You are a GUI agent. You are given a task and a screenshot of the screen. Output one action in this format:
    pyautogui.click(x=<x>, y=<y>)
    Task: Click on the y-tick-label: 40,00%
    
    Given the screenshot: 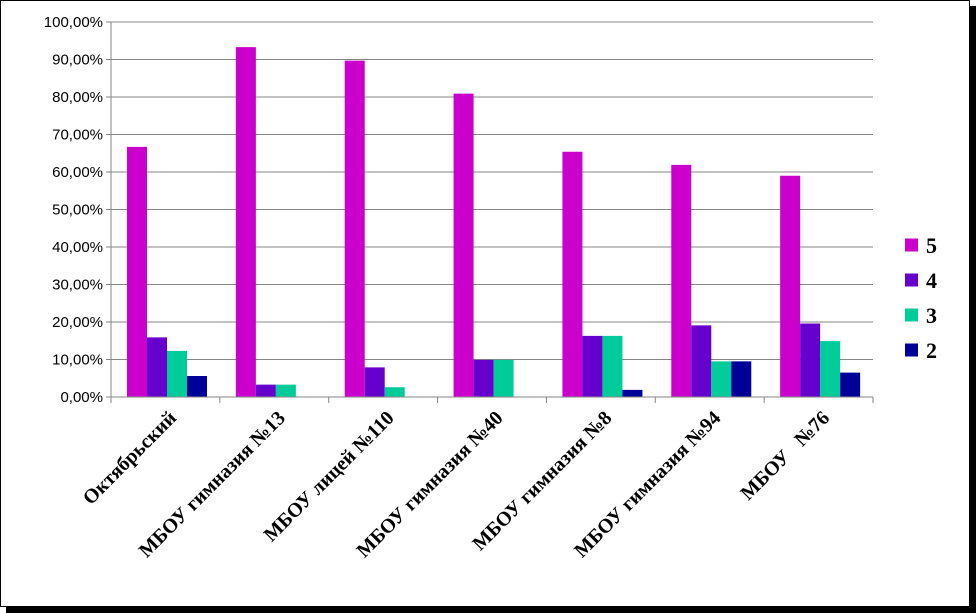 What is the action you would take?
    pyautogui.click(x=77, y=247)
    